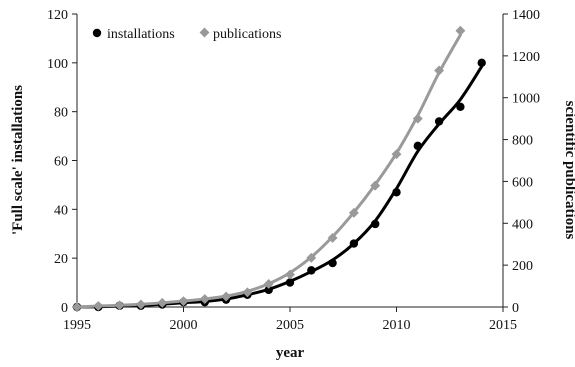 The image size is (575, 367). Describe the element at coordinates (247, 34) in the screenshot. I see `legend-label-publications: publications` at that location.